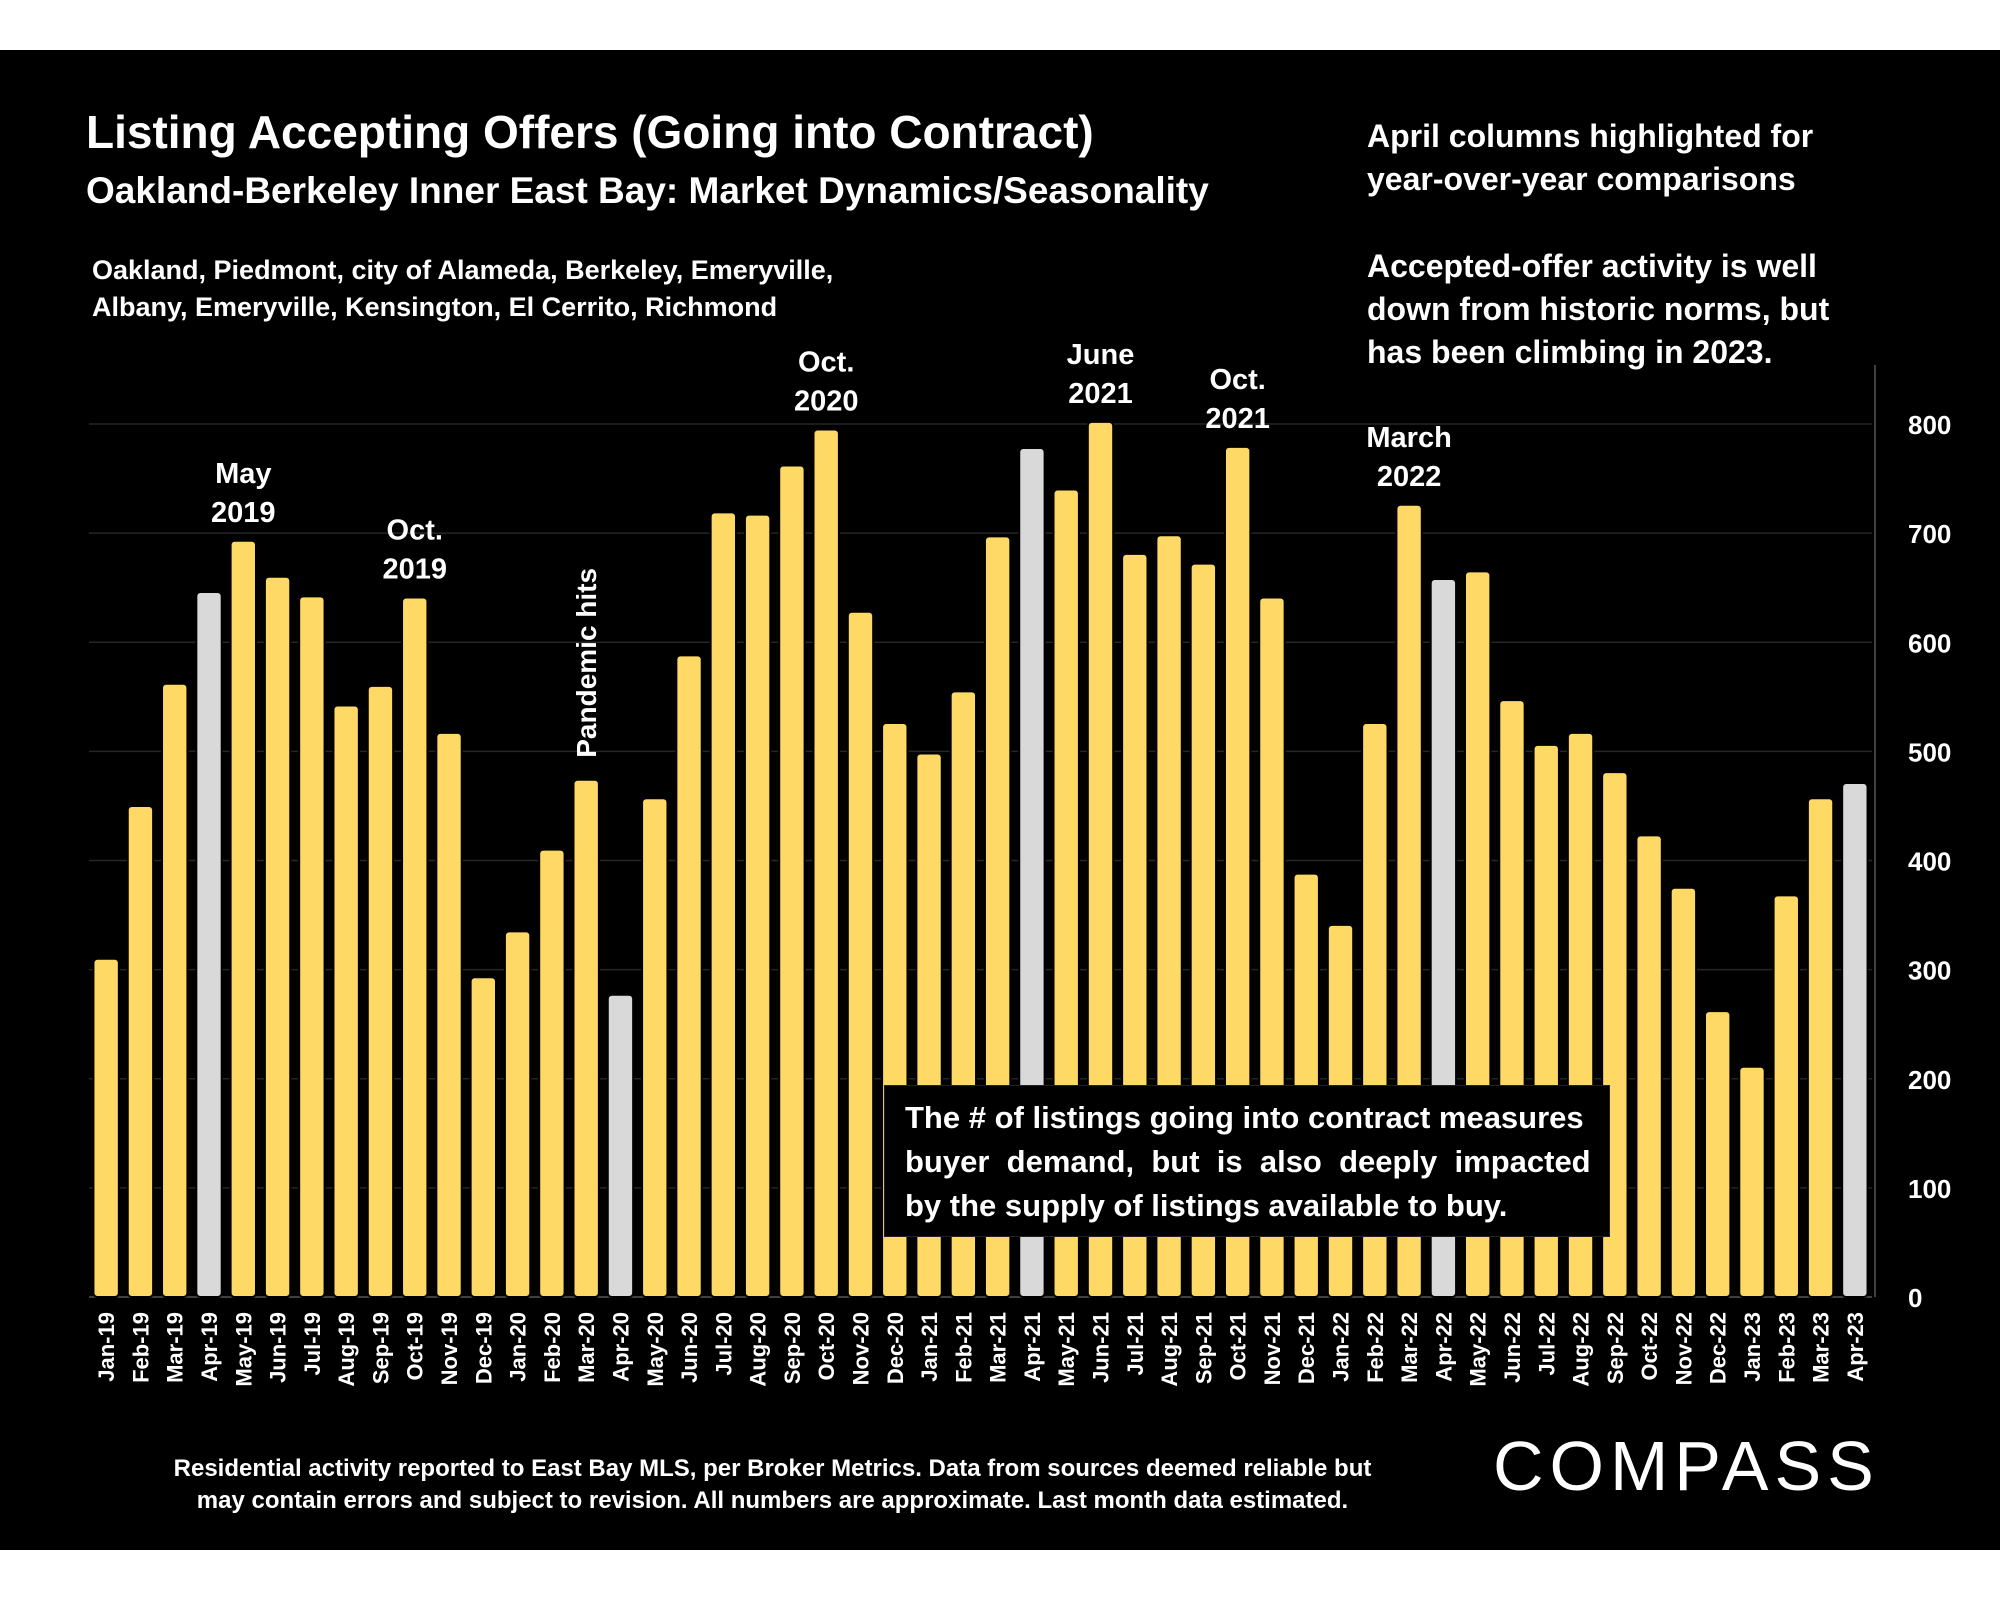  What do you see at coordinates (1581, 1349) in the screenshot?
I see `x-tick-label: Aug-22` at bounding box center [1581, 1349].